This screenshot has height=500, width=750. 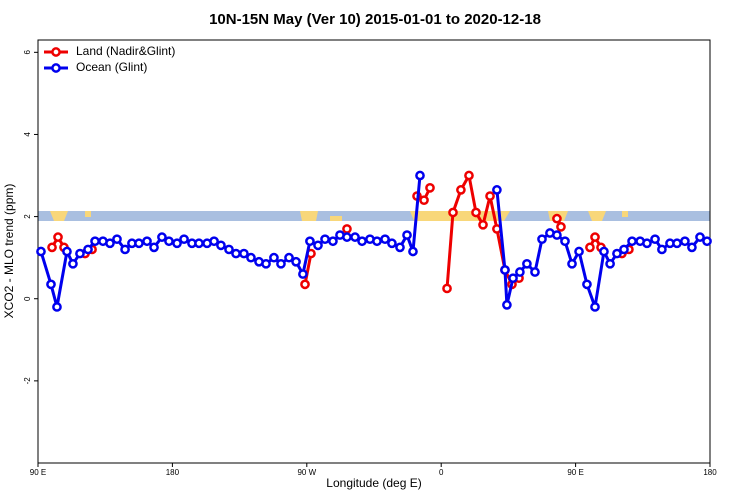 I want to click on y-tick-label: 4, so click(x=27, y=134).